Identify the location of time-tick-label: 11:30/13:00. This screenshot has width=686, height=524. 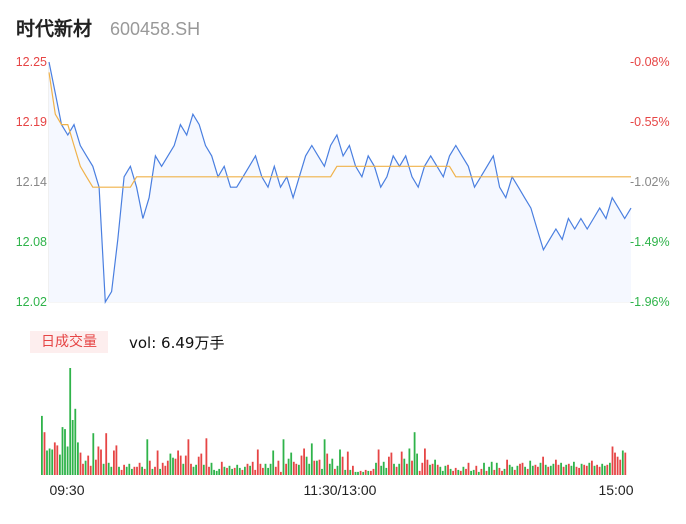
(340, 490).